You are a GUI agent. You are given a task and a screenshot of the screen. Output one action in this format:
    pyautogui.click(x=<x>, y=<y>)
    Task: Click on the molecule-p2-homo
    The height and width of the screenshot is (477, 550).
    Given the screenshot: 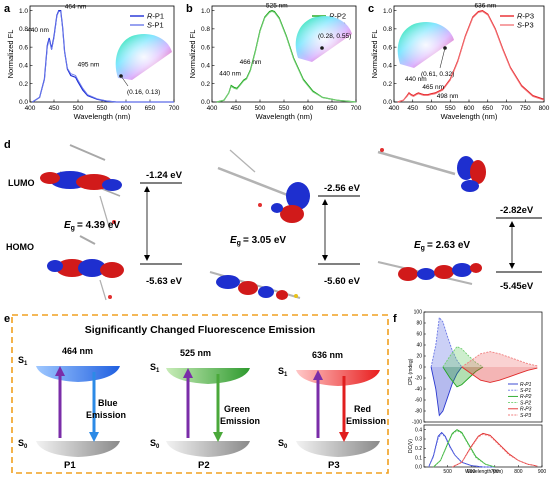 What is the action you would take?
    pyautogui.click(x=255, y=285)
    